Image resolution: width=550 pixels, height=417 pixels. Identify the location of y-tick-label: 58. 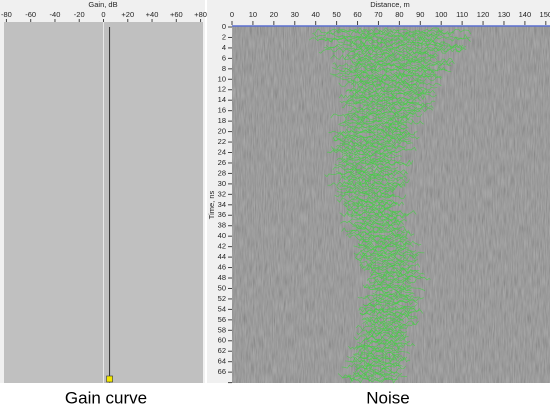
(222, 329).